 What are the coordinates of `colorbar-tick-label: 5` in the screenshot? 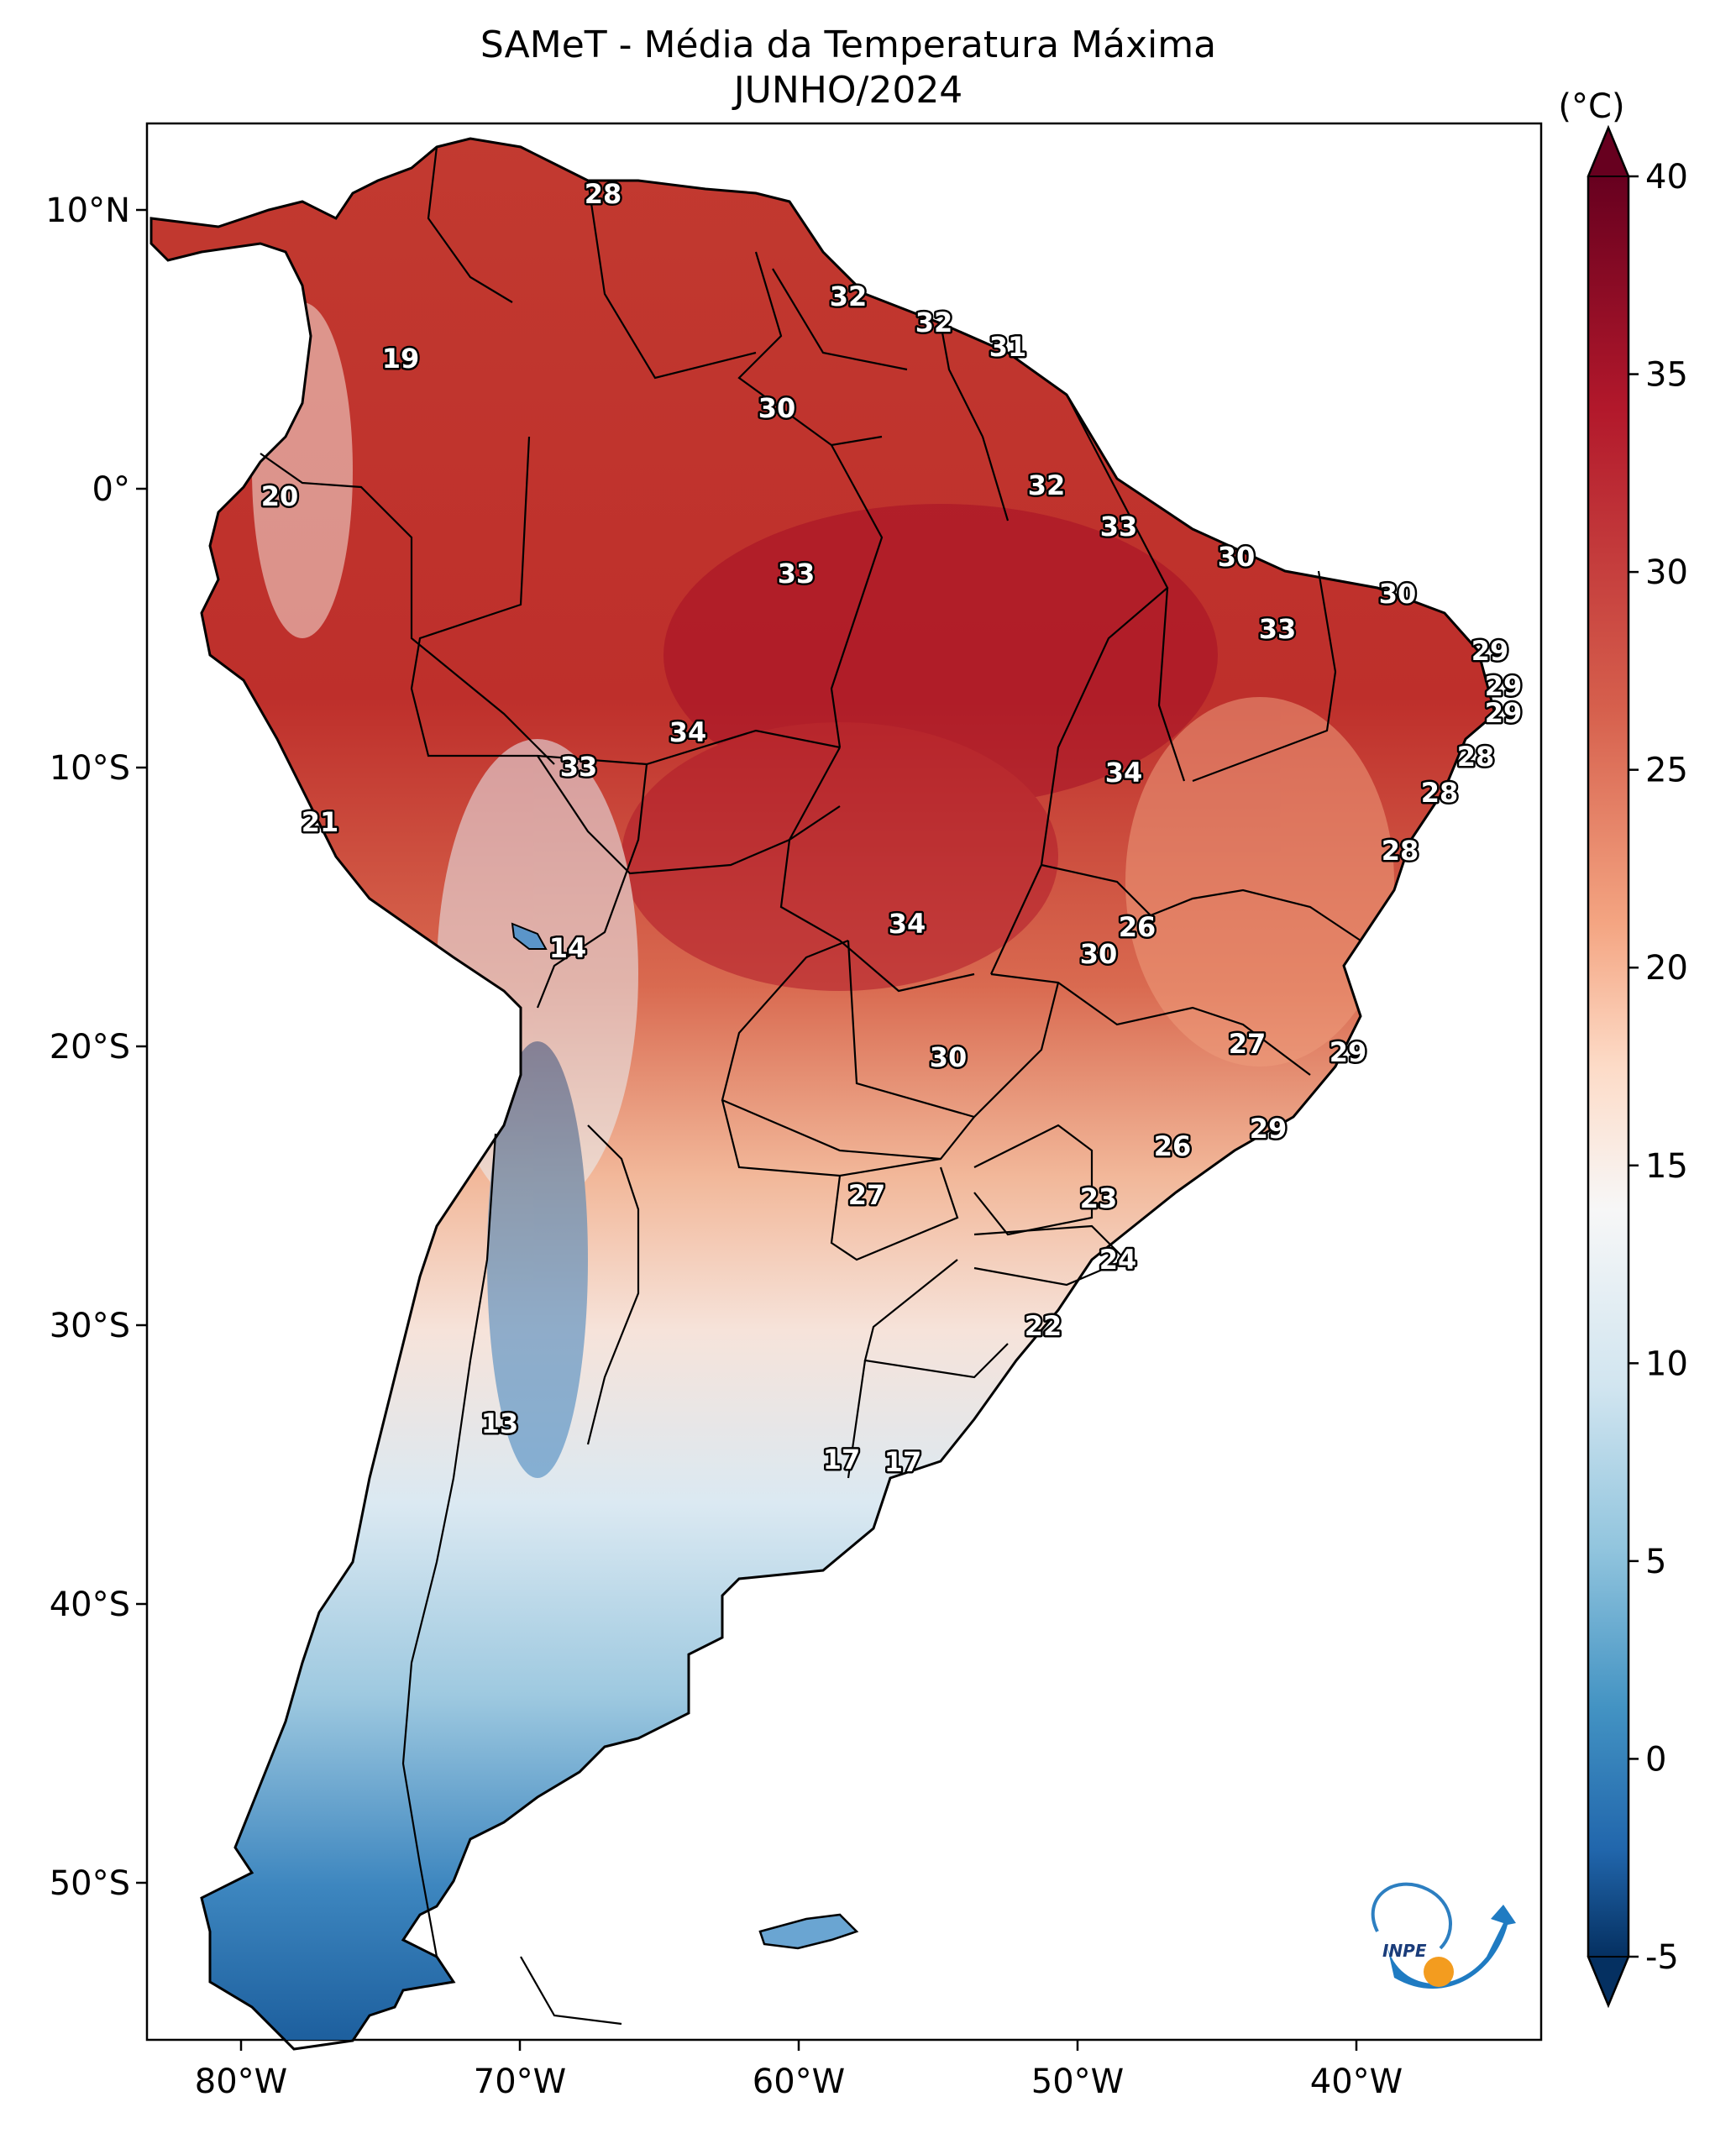 It's located at (1655, 1562).